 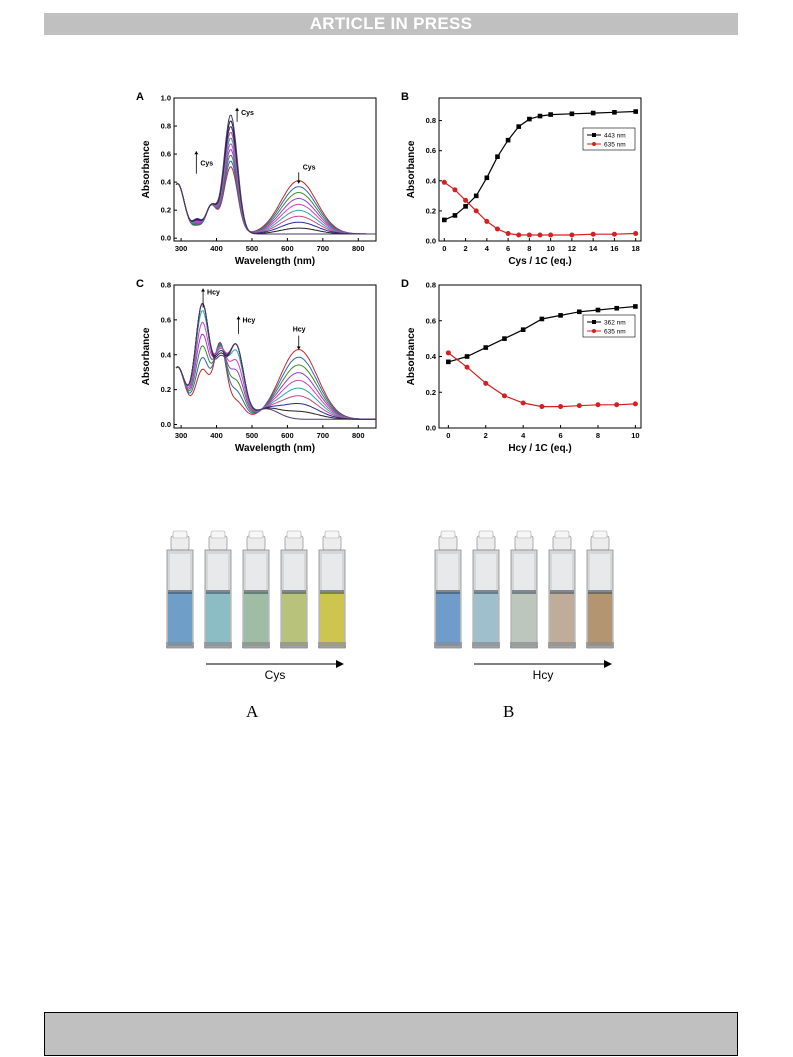 What do you see at coordinates (509, 711) in the screenshot?
I see `photo-caption-b: B` at bounding box center [509, 711].